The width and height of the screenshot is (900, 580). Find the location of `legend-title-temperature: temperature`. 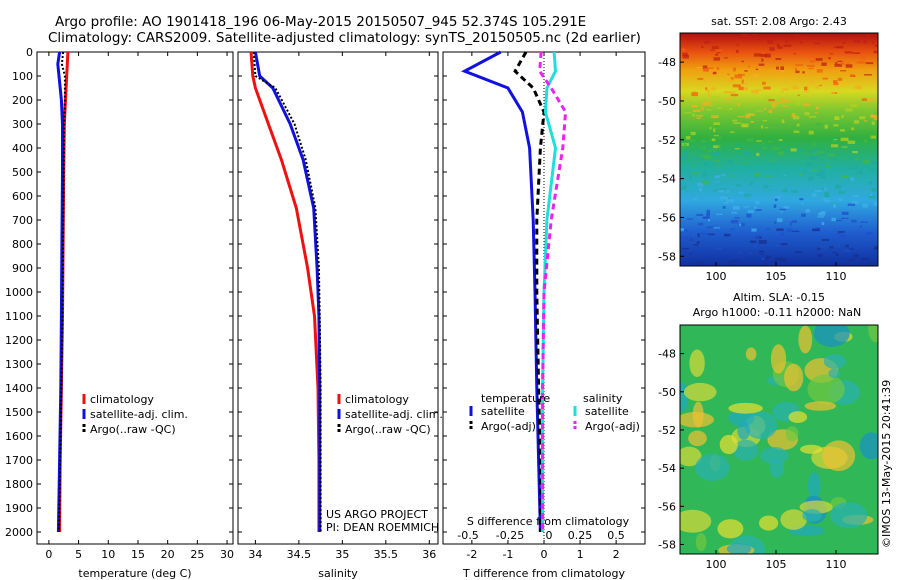

legend-title-temperature: temperature is located at coordinates (515, 398).